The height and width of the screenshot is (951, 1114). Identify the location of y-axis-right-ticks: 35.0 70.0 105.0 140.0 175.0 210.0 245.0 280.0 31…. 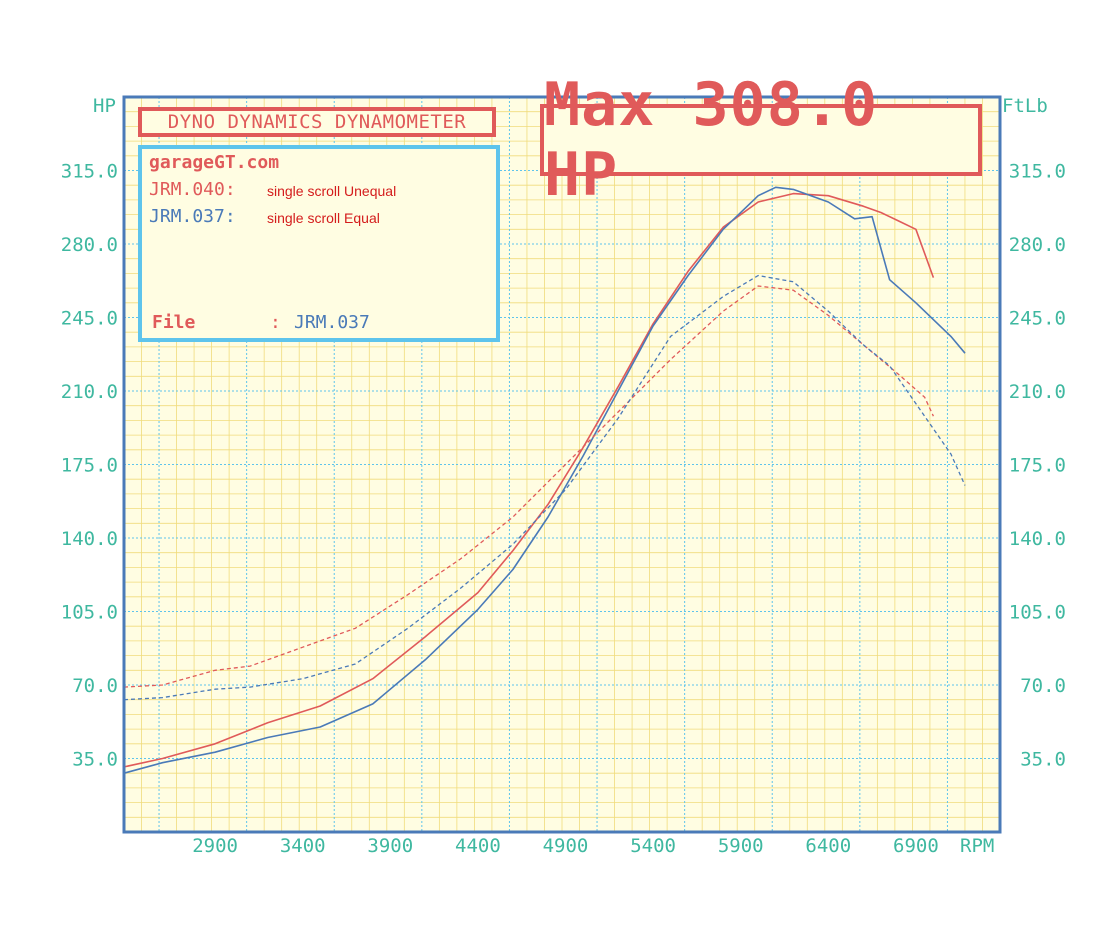
(1037, 466).